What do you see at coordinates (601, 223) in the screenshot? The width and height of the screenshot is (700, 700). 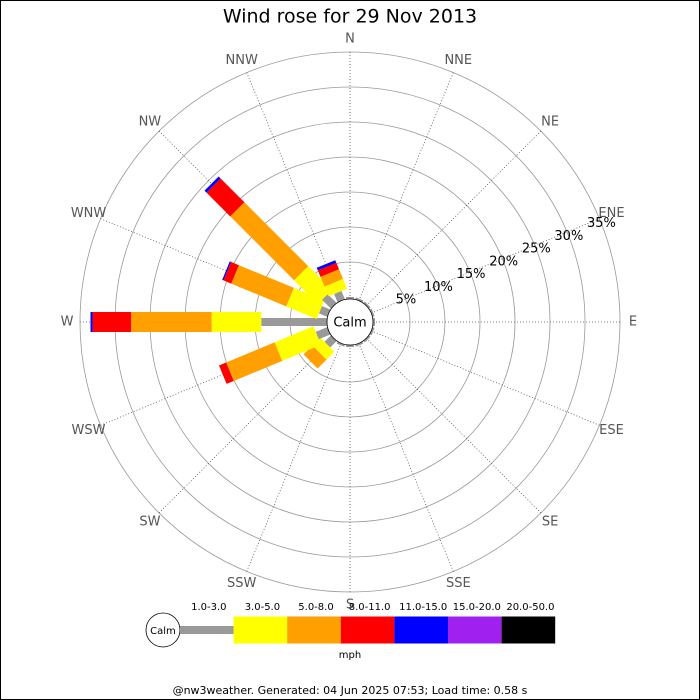 I see `ring-label: 35%` at bounding box center [601, 223].